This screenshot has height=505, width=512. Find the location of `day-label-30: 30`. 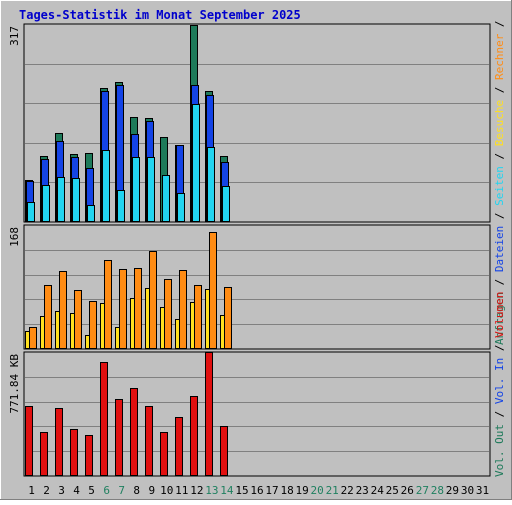

day-label-30: 30 is located at coordinates (467, 490).